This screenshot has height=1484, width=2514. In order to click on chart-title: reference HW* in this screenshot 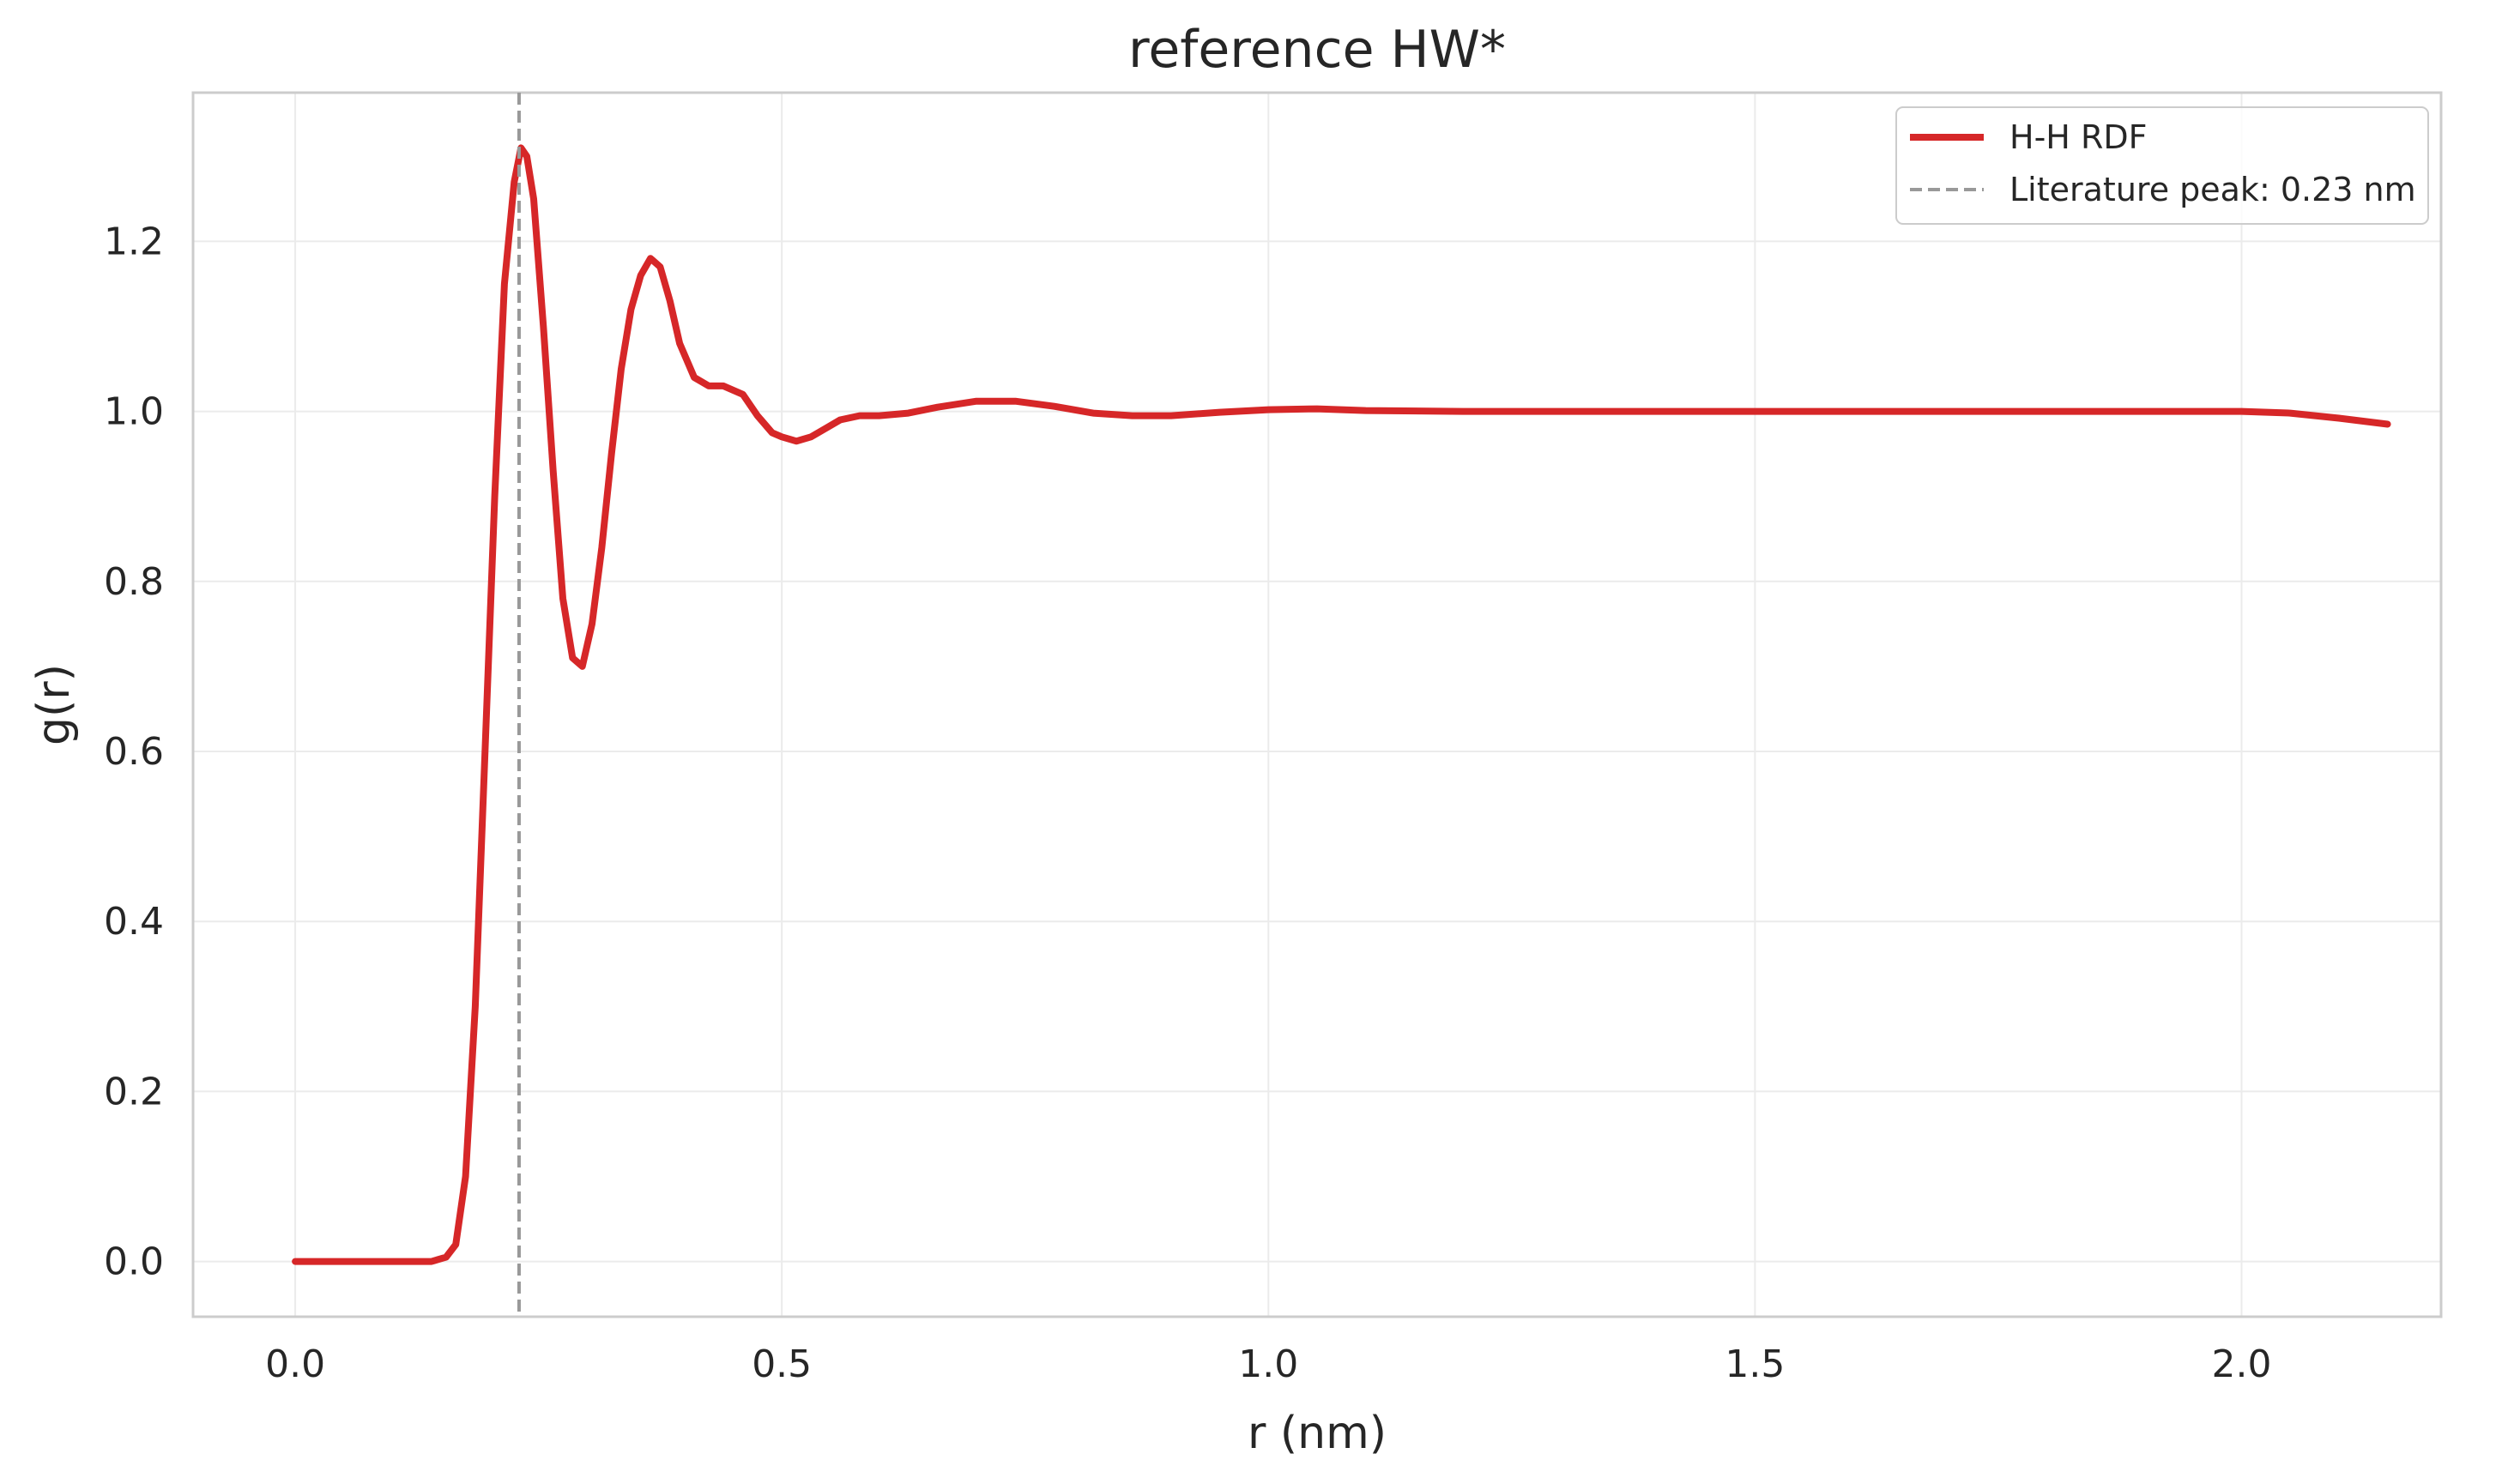, I will do `click(1317, 50)`.